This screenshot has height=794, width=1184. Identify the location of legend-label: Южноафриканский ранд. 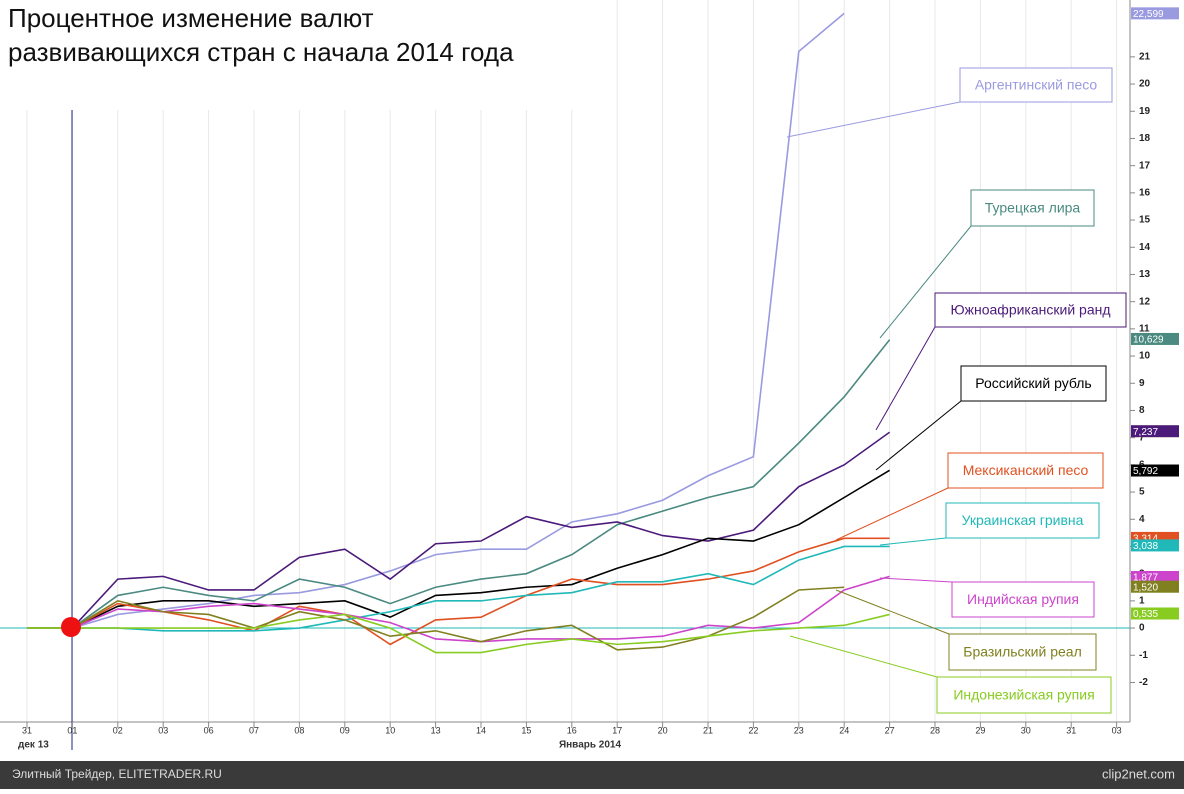
(1030, 310).